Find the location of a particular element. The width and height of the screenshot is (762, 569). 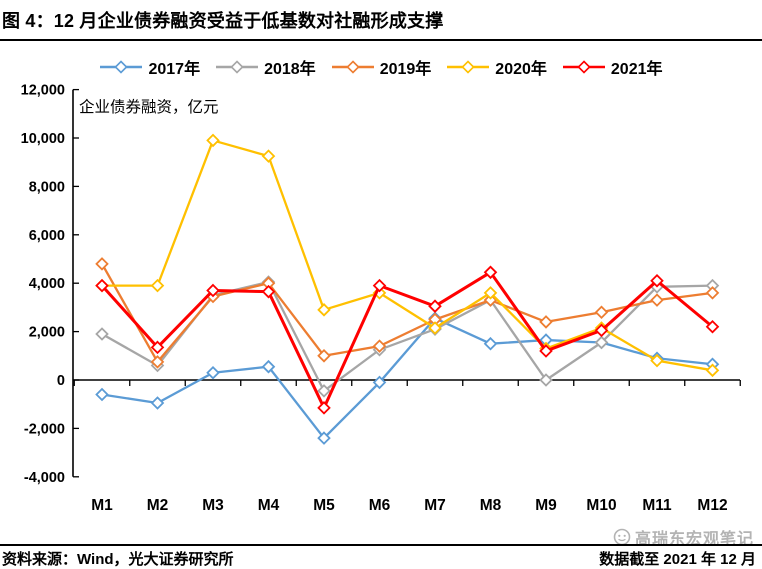

footer: 资料来源：Wind，光大证券研究所 数据截至 2021 年 12 月 is located at coordinates (381, 558).